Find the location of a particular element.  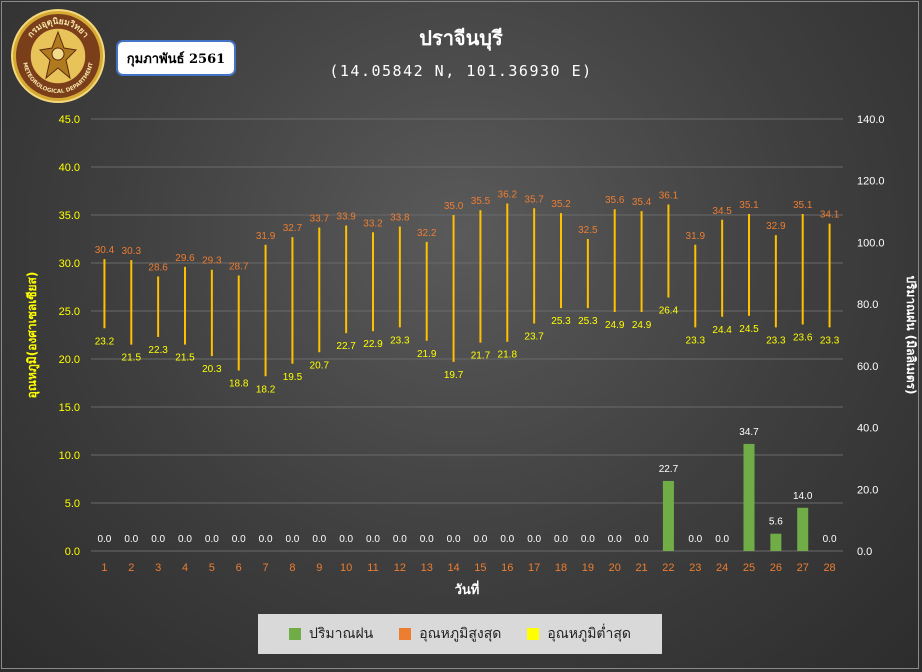

y-left-tick-label: 40.0 is located at coordinates (69, 168).